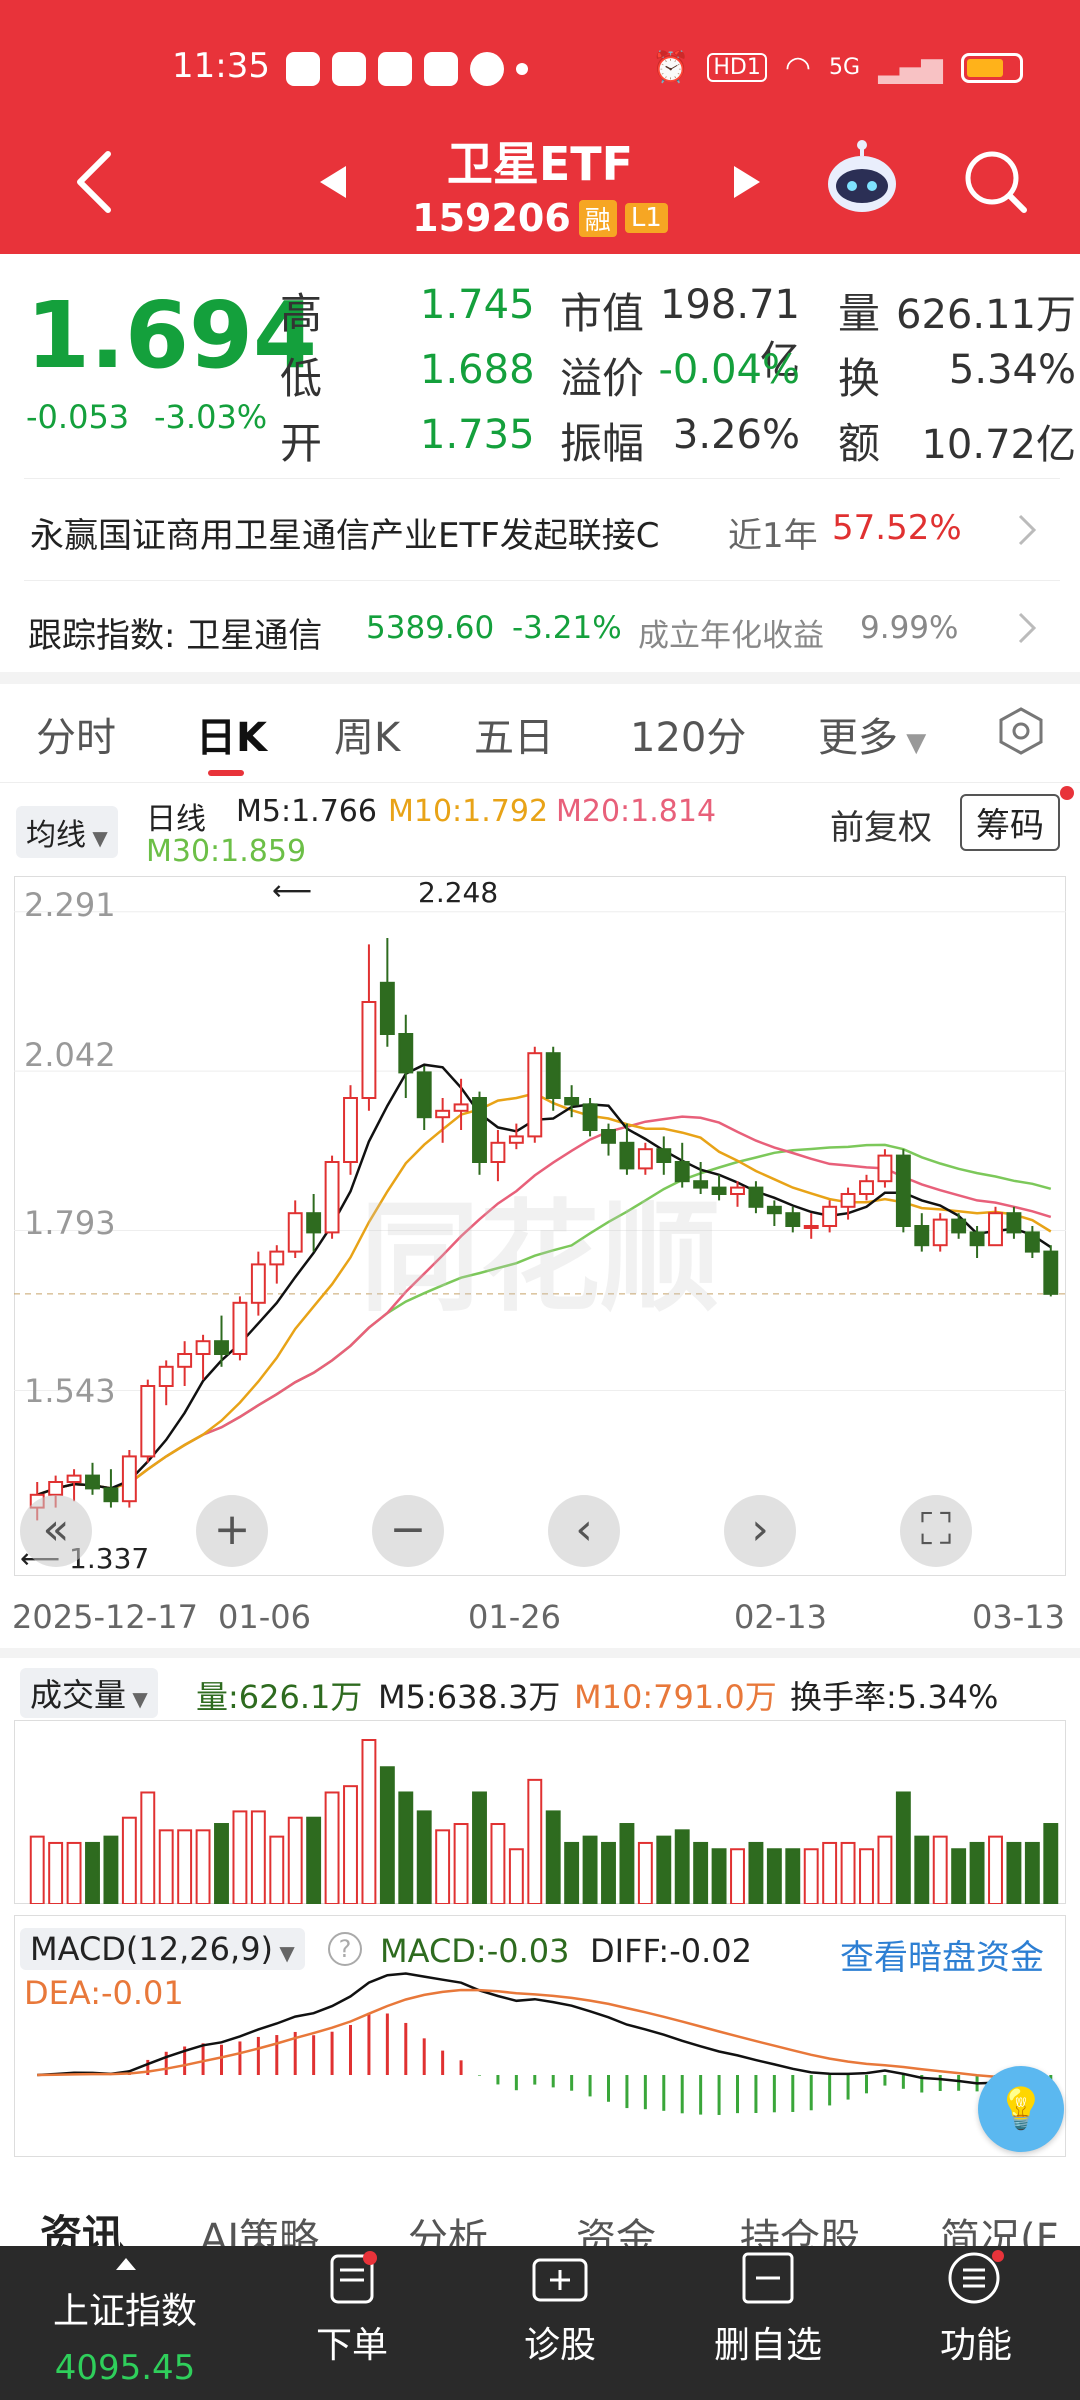 The image size is (1080, 2400). What do you see at coordinates (260, 2231) in the screenshot?
I see `tab-ai-strategy: AI策略` at bounding box center [260, 2231].